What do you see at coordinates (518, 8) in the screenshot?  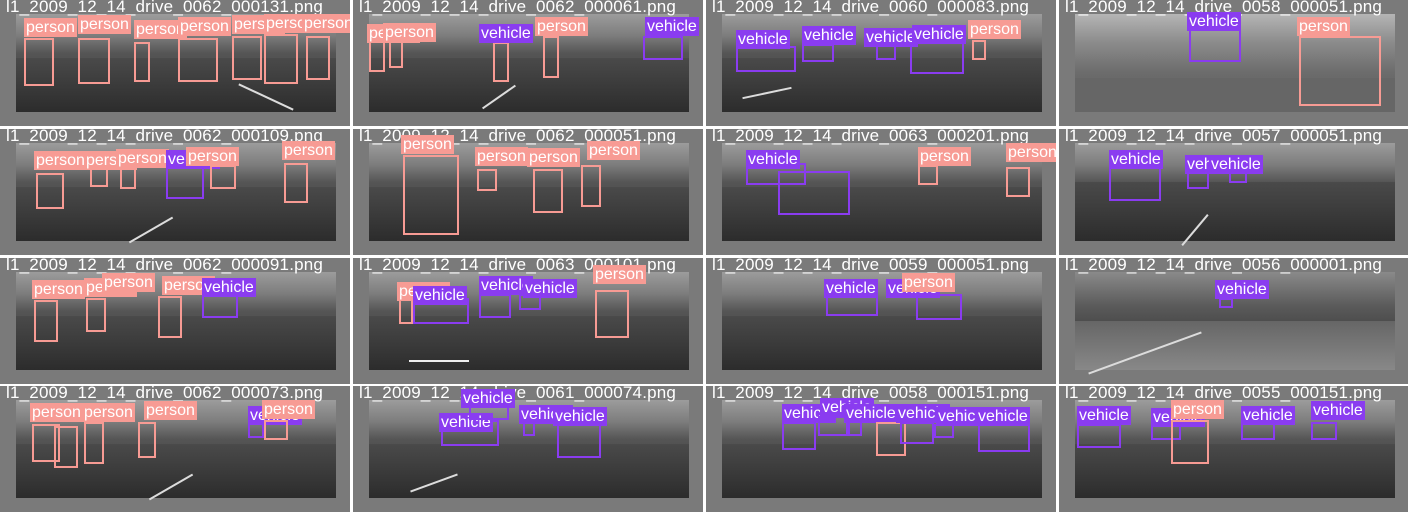 I see `filename-label: l1_2009_12_14_drive_0062_000061.png` at bounding box center [518, 8].